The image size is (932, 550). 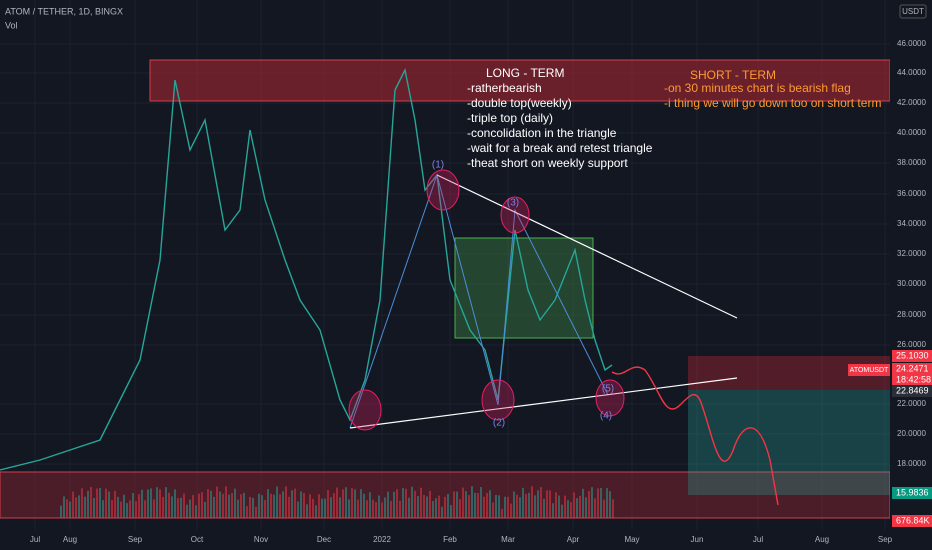 I want to click on price-label: 26.0000, so click(x=911, y=344).